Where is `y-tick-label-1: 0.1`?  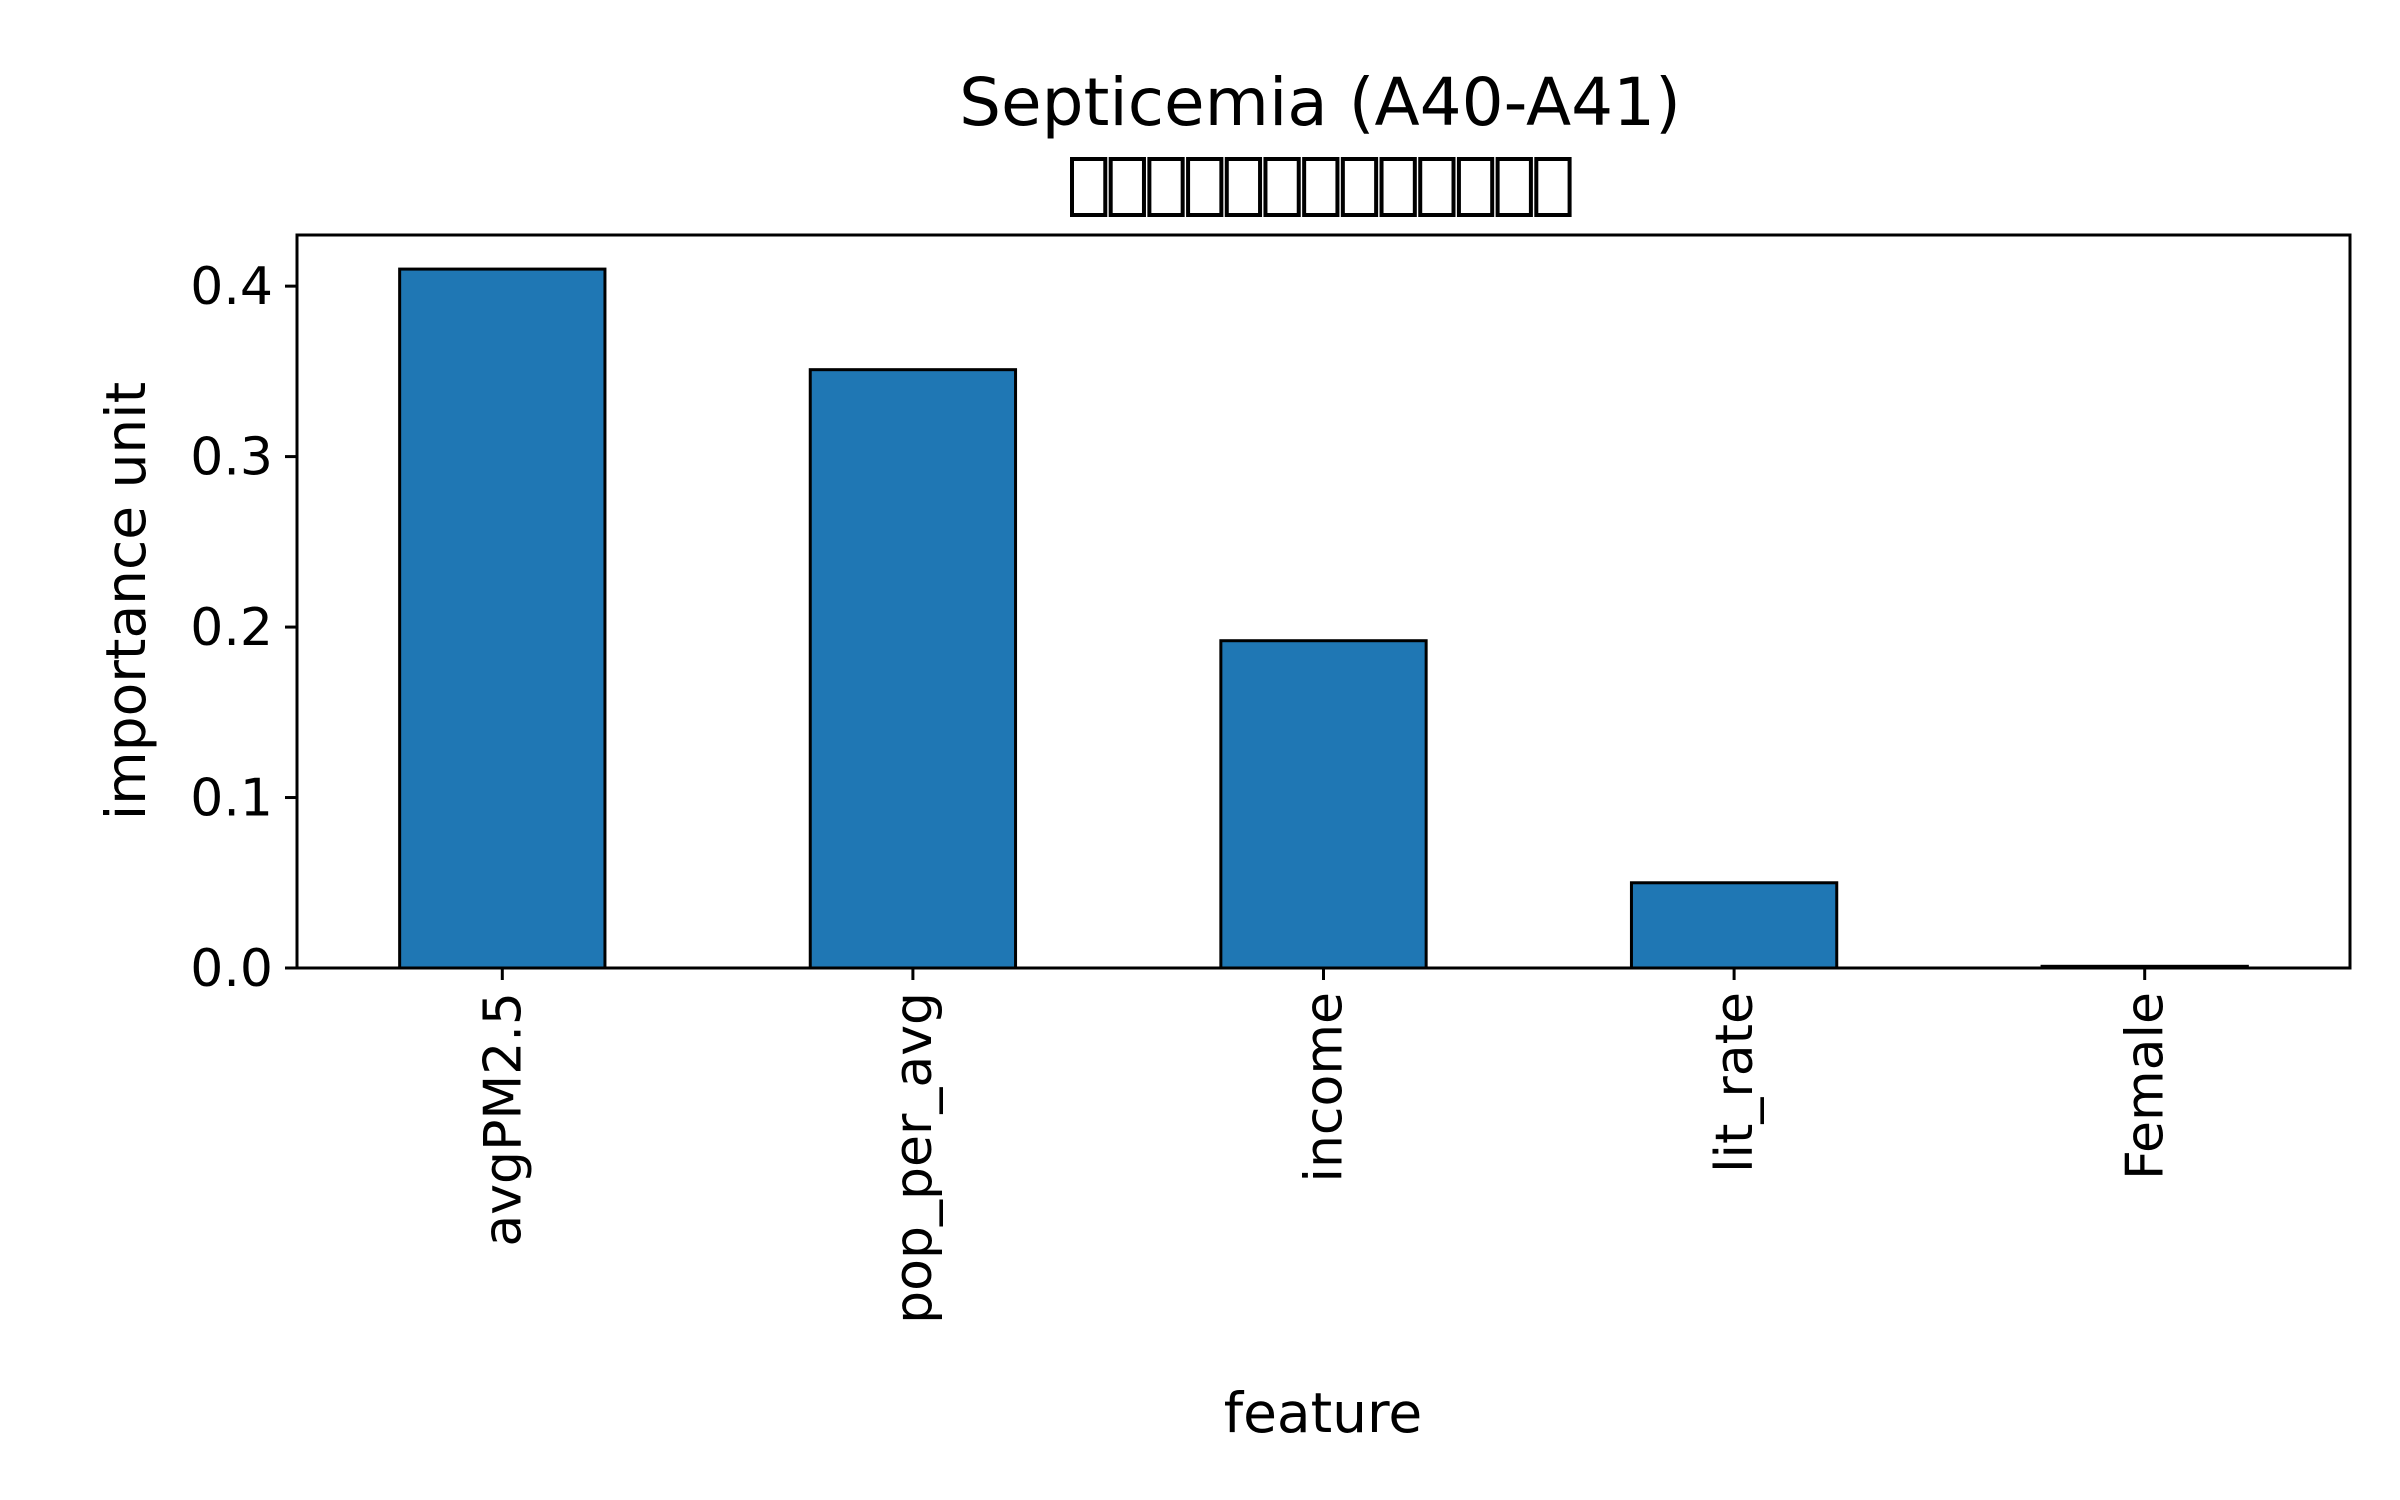
y-tick-label-1: 0.1 is located at coordinates (231, 799).